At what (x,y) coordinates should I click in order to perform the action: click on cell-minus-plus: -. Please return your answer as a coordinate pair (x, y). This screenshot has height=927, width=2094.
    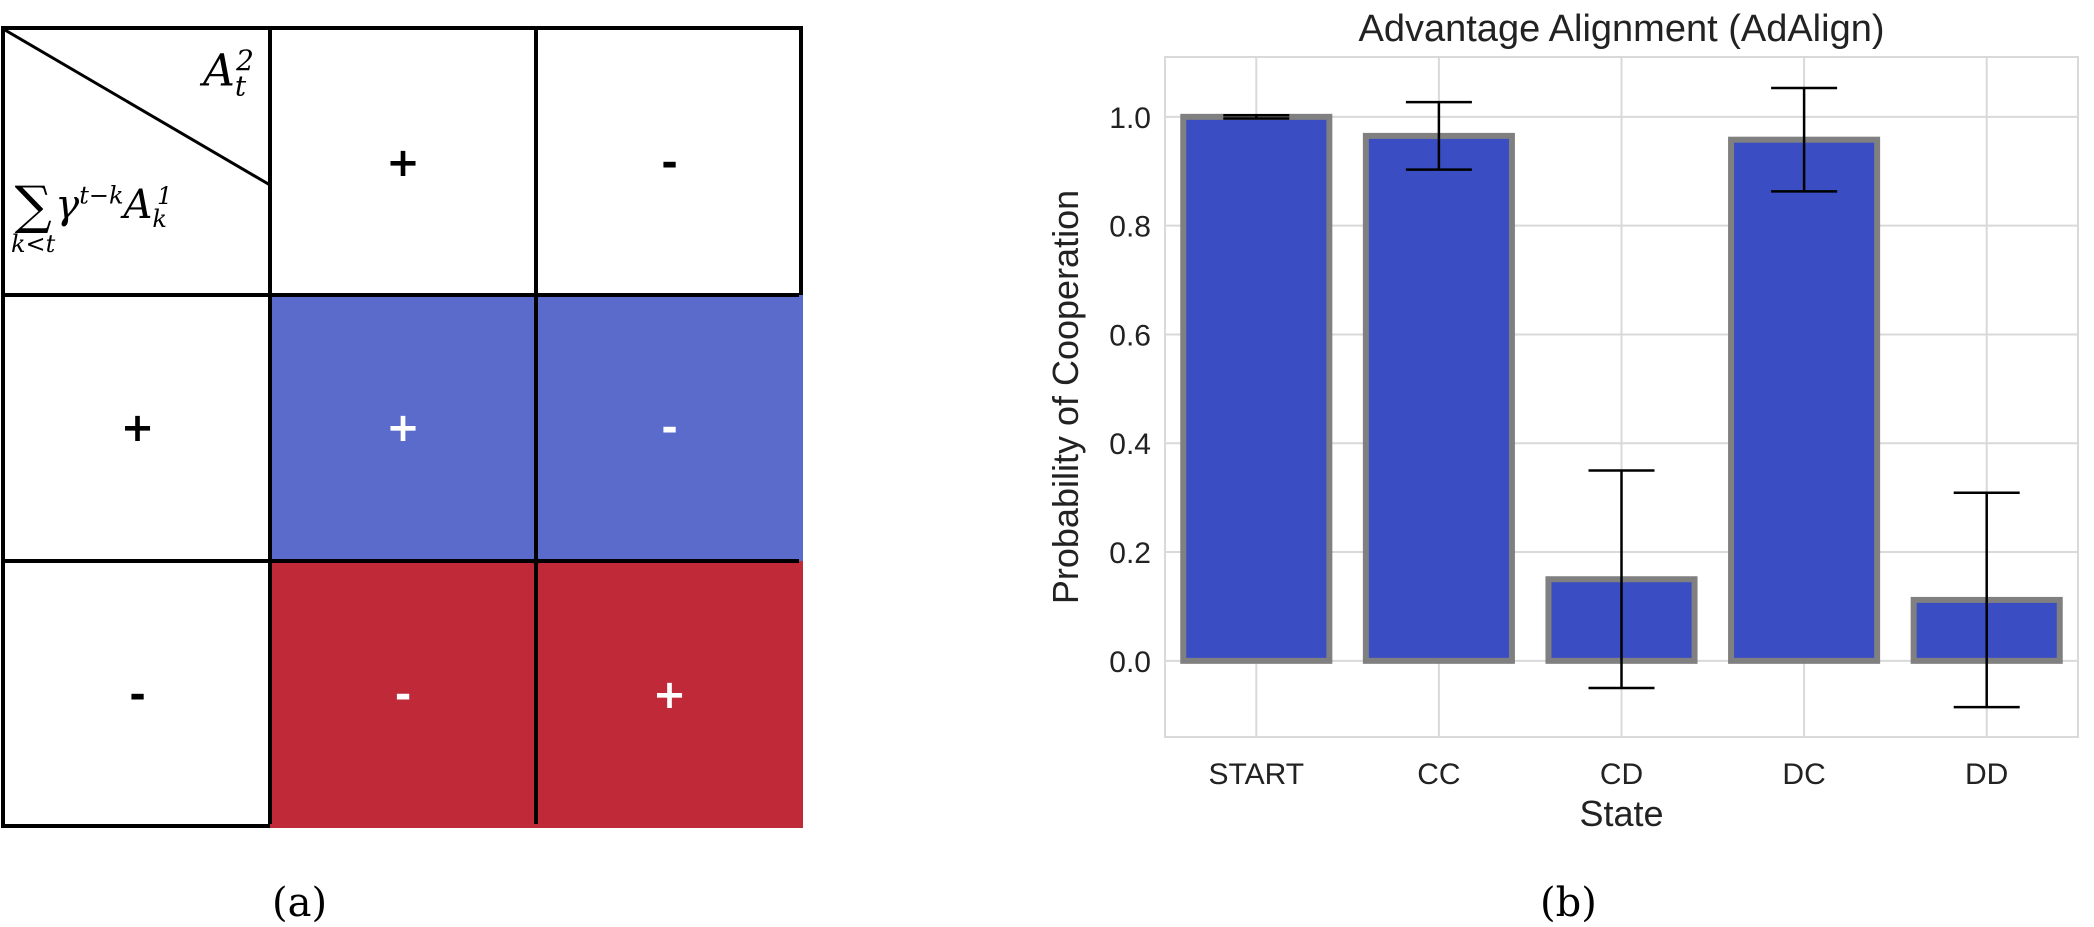
    Looking at the image, I should click on (403, 694).